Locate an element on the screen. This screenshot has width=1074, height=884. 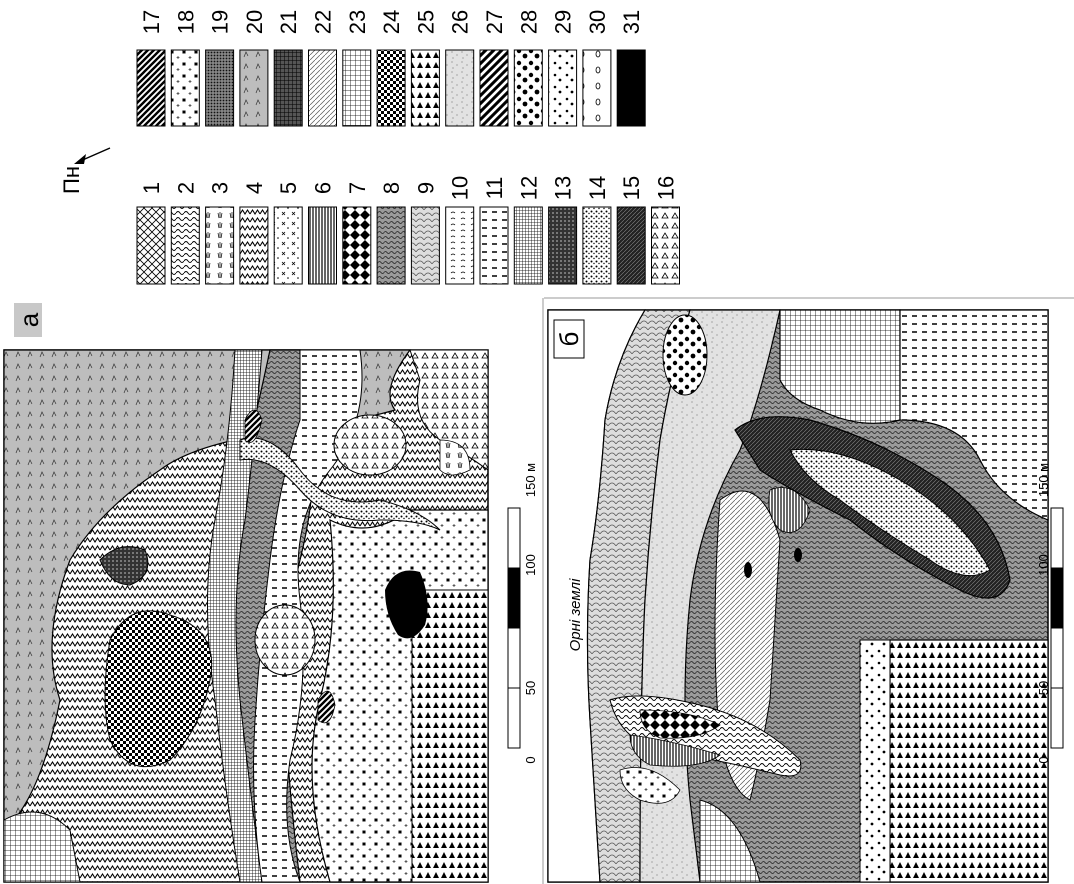
map-b-label: б is located at coordinates (569, 339).